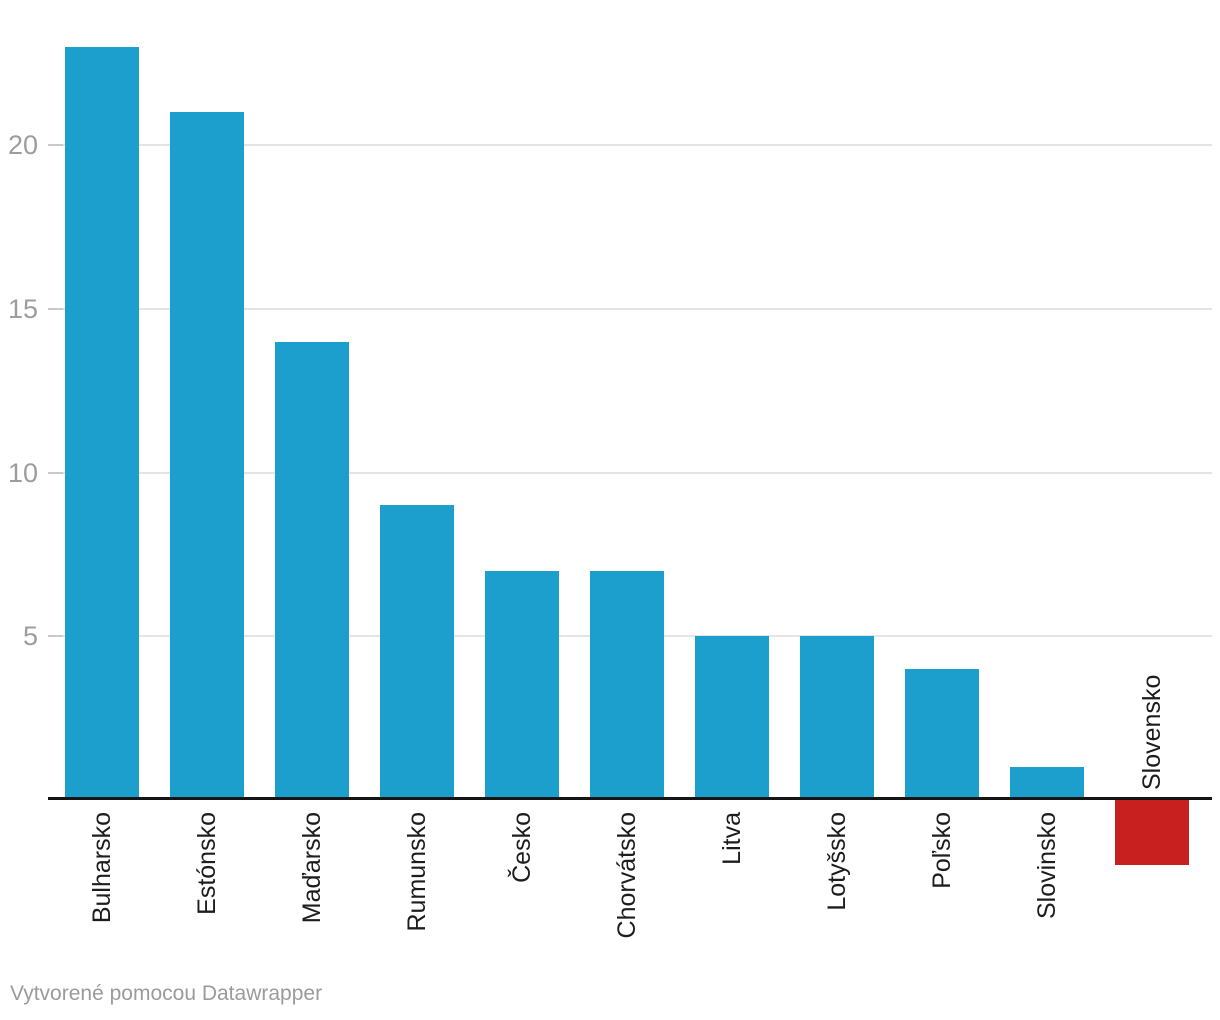 The height and width of the screenshot is (1020, 1220). I want to click on bar-lotyšsko, so click(837, 718).